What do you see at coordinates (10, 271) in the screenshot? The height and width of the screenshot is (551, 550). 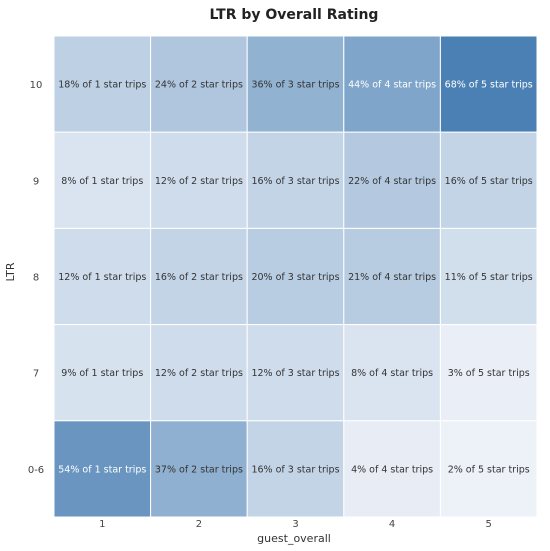 I see `y-axis-label: LTR` at bounding box center [10, 271].